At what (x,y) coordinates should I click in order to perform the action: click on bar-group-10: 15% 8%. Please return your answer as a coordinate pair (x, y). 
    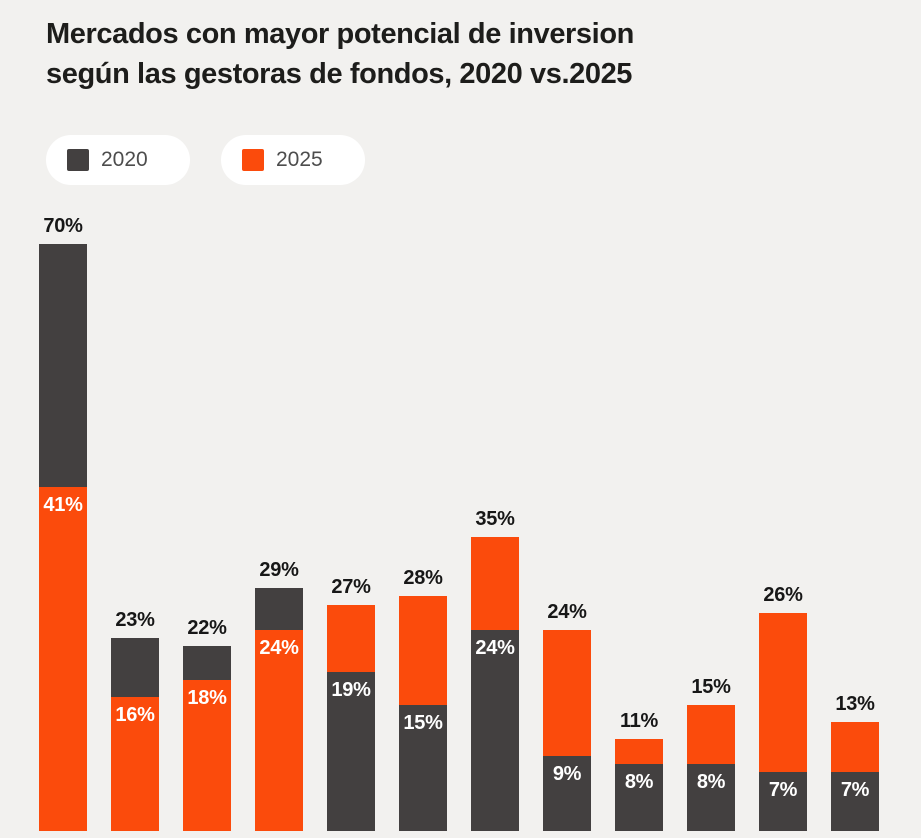
    Looking at the image, I should click on (711, 753).